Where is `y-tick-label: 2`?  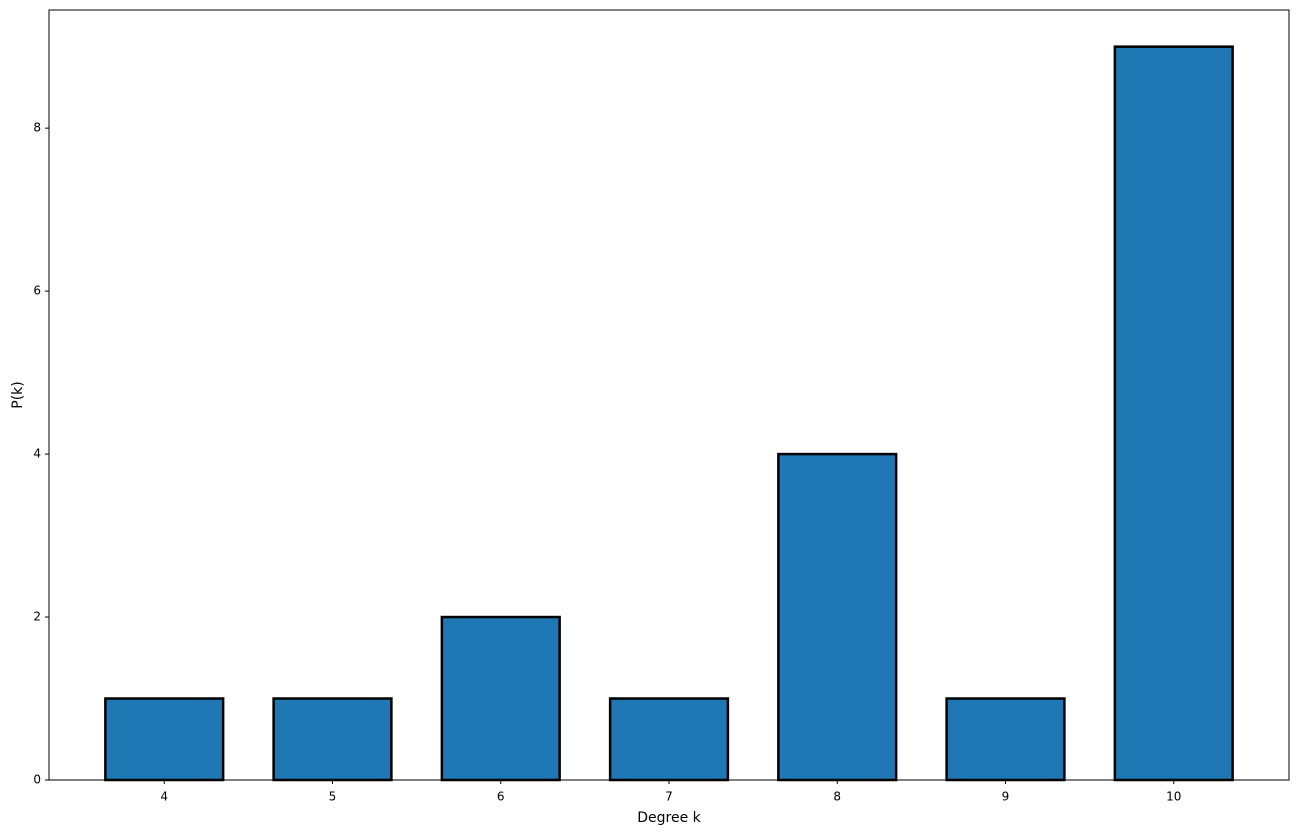 y-tick-label: 2 is located at coordinates (37, 617).